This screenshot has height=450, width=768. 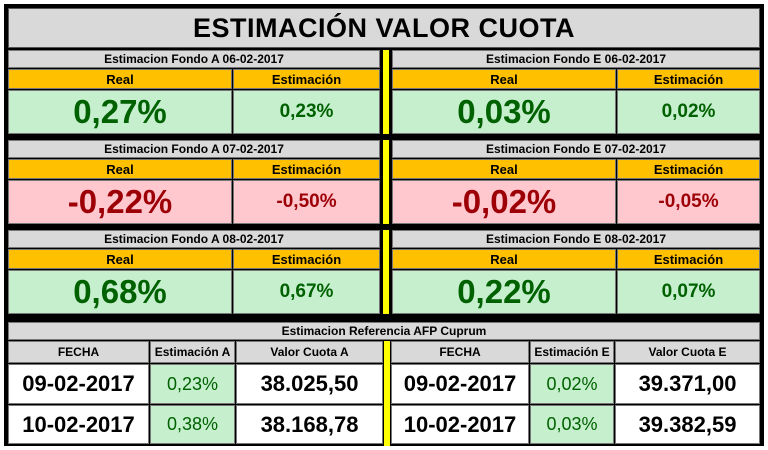 I want to click on col-valor-cuota-e: Valor Cuota E, so click(x=687, y=352).